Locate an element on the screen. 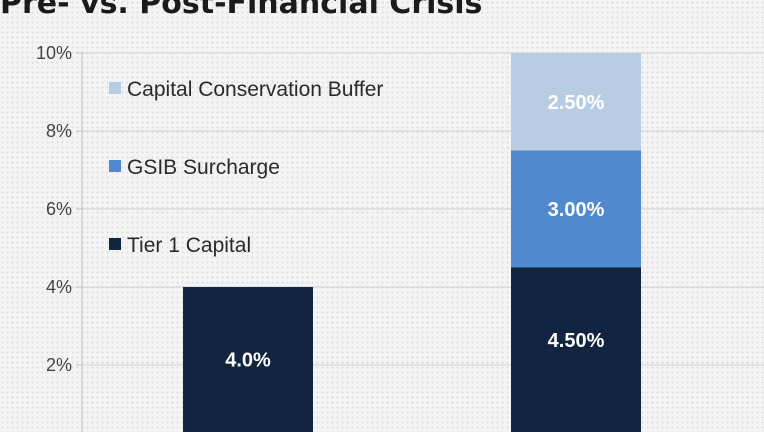 This screenshot has height=432, width=764. y-tick-label: 8% is located at coordinates (59, 131).